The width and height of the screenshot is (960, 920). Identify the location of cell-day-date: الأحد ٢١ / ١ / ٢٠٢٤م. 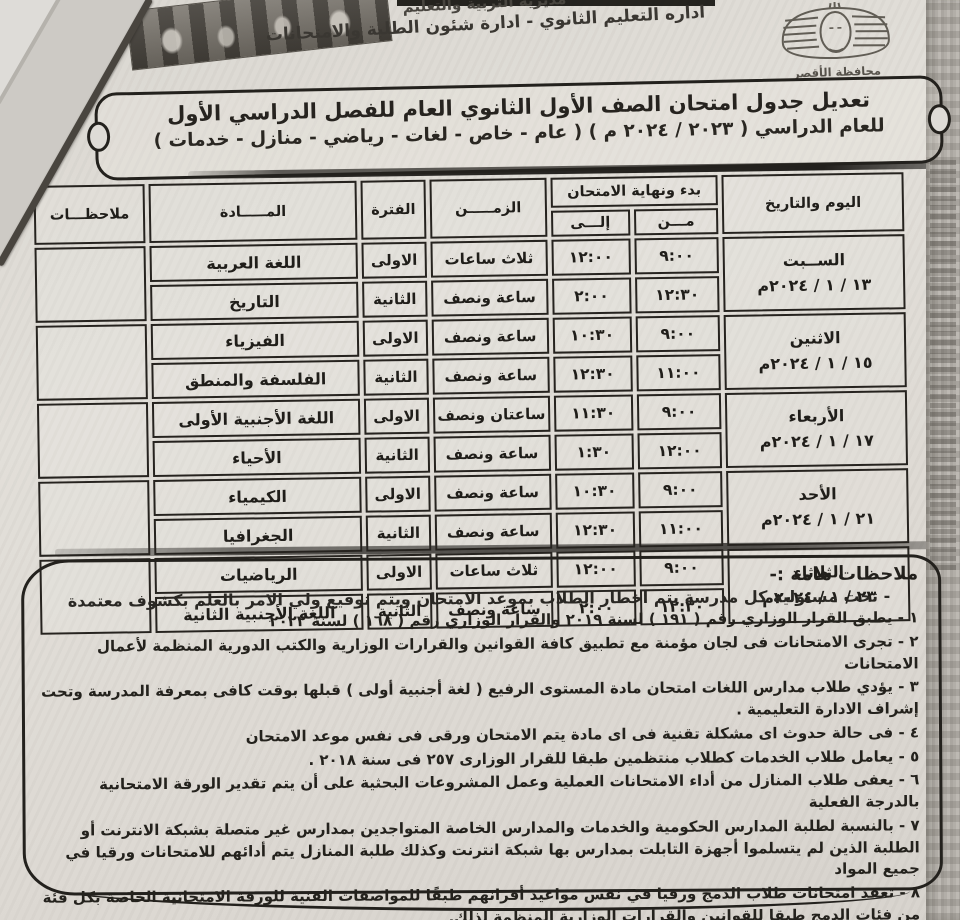
(818, 507).